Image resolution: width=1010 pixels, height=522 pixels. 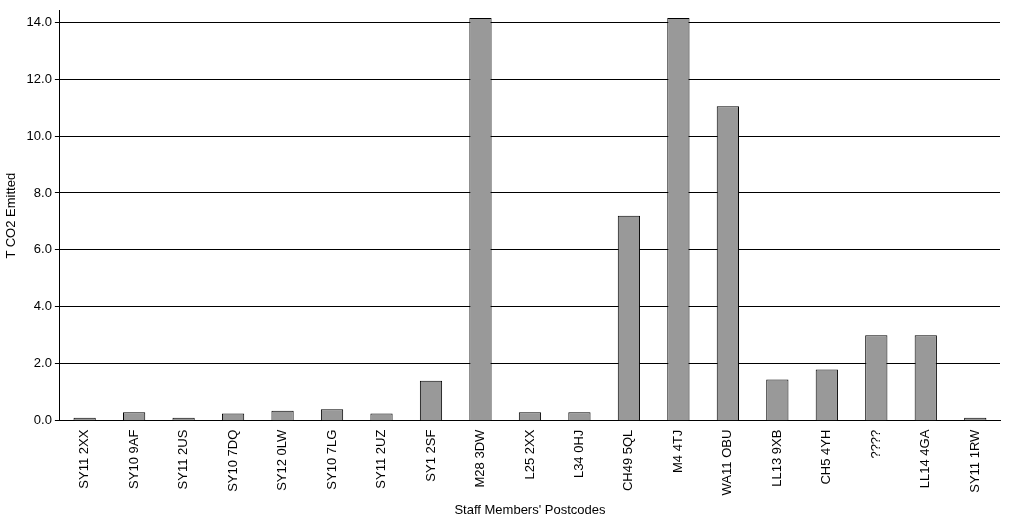 I want to click on y-tick-label: 8.0, so click(x=42, y=192).